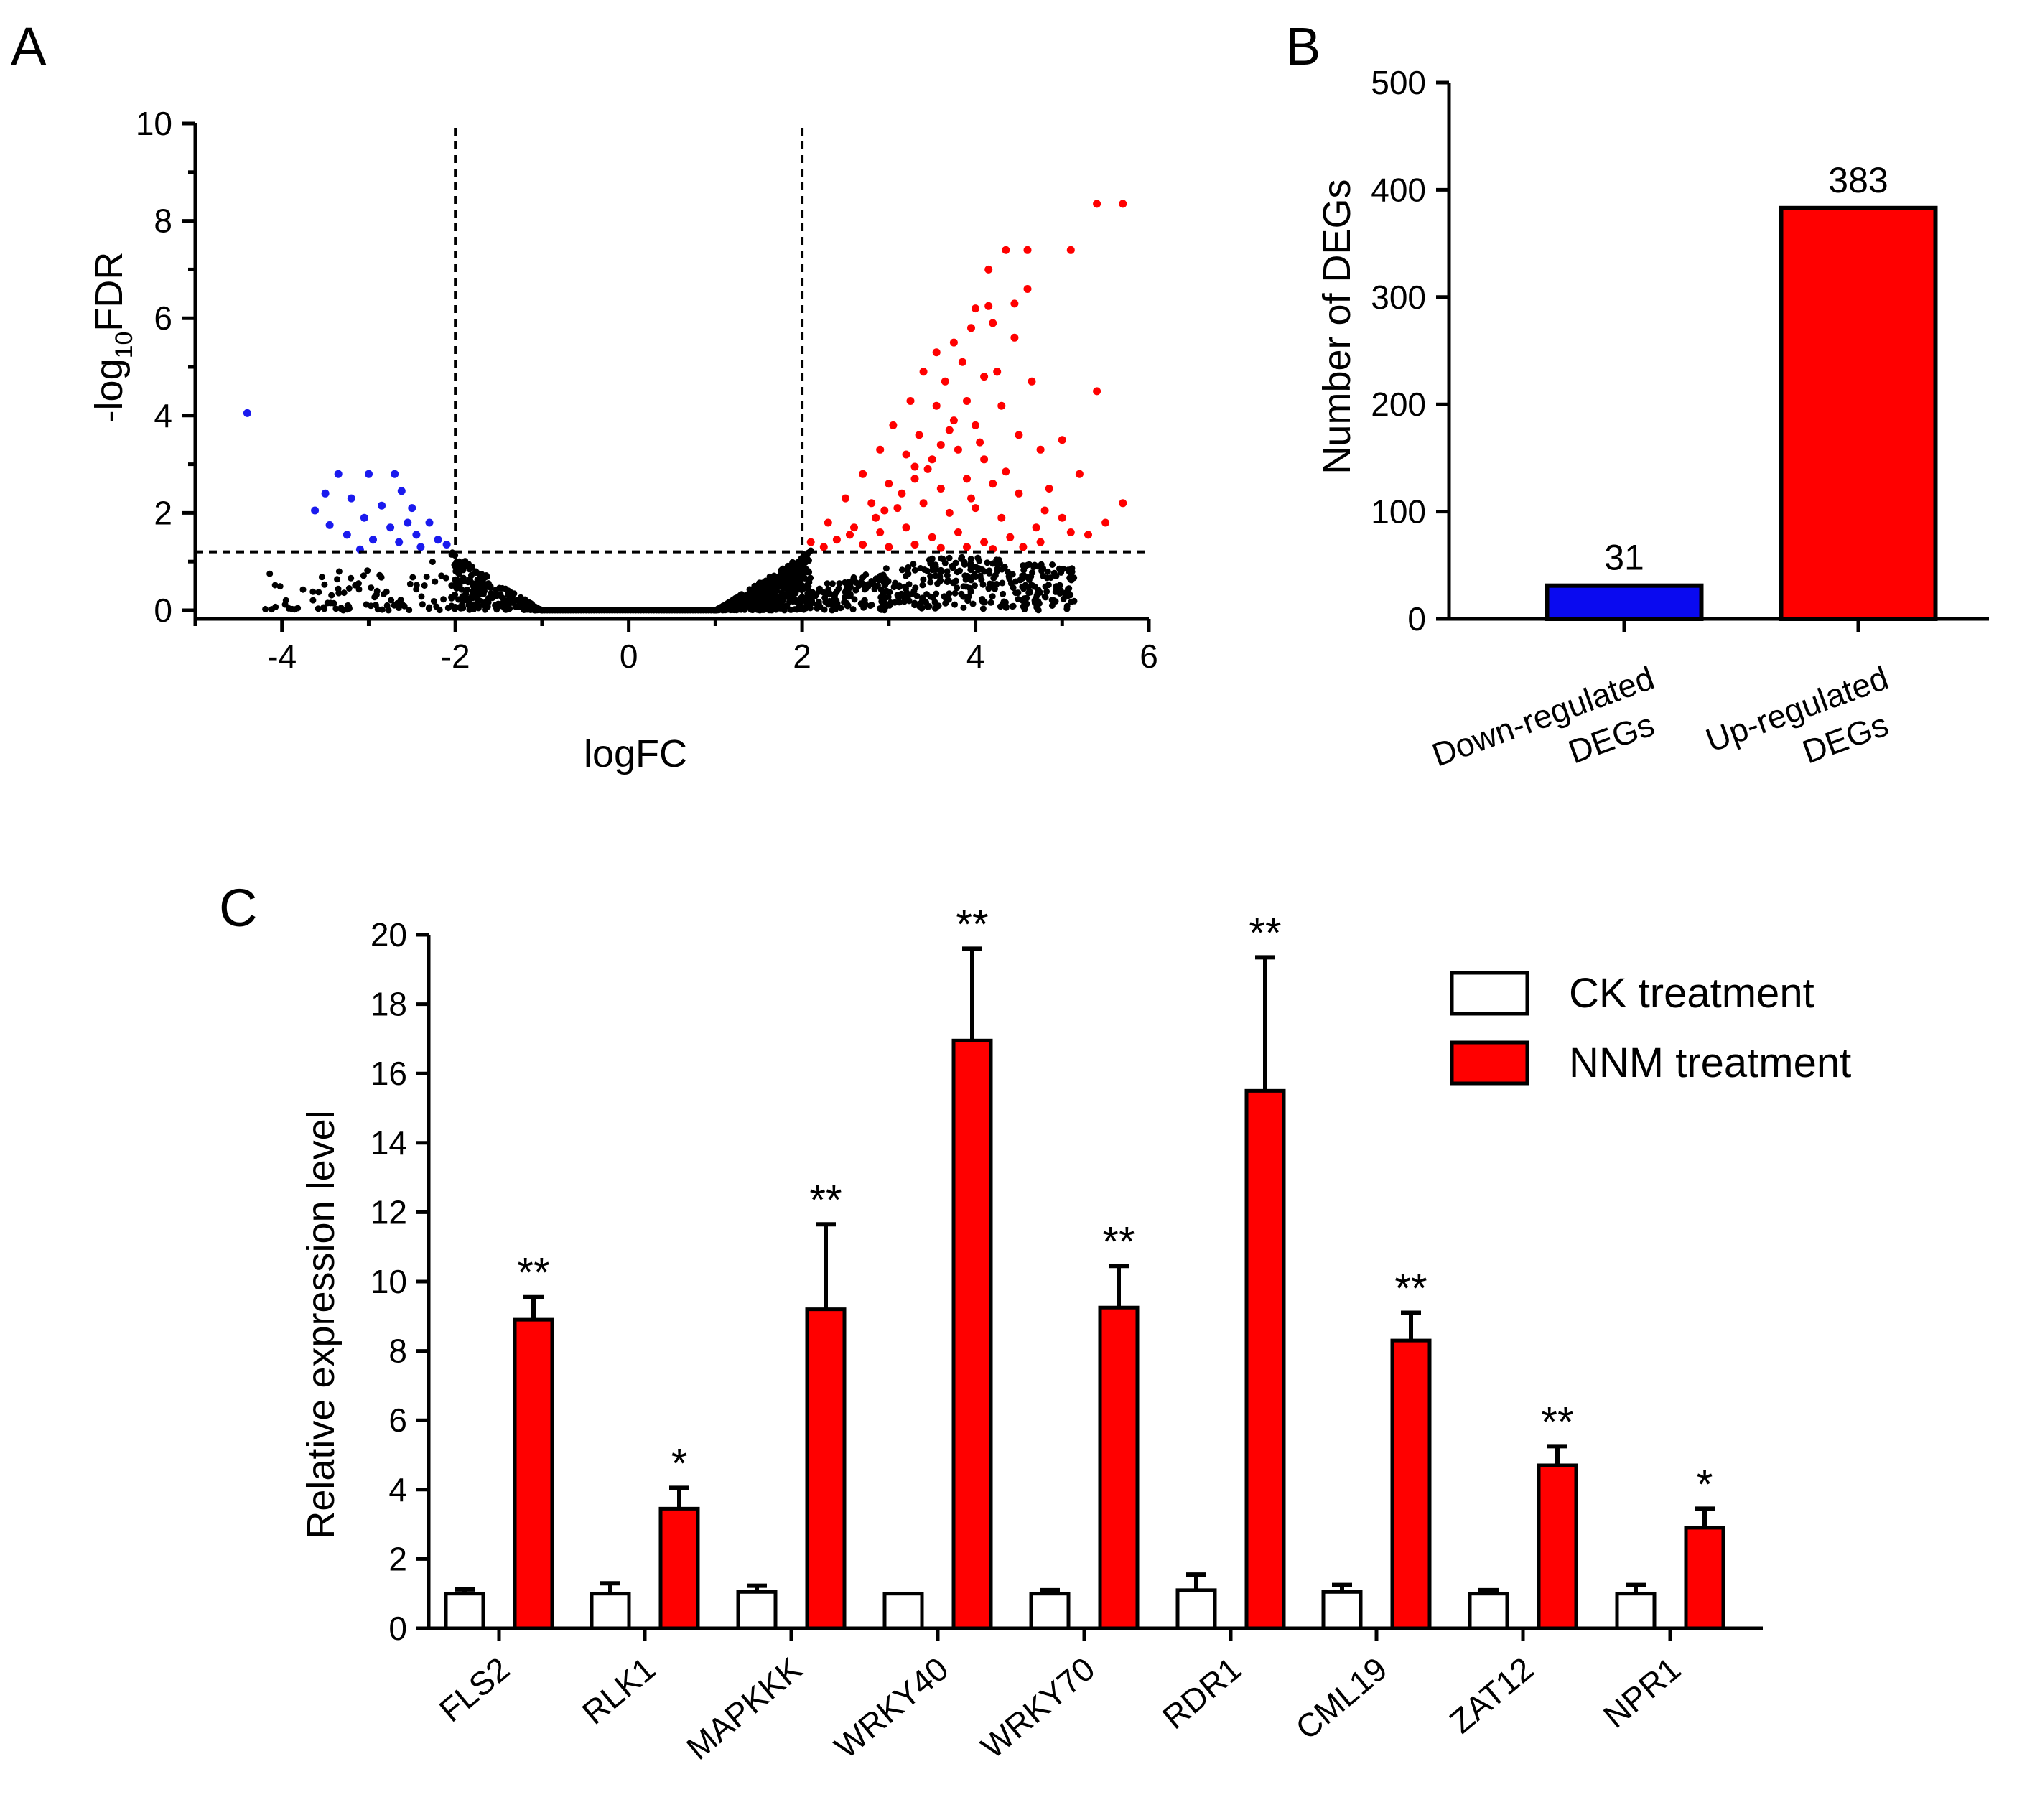 The height and width of the screenshot is (1820, 2022). I want to click on legend-swatch-ck, so click(1489, 993).